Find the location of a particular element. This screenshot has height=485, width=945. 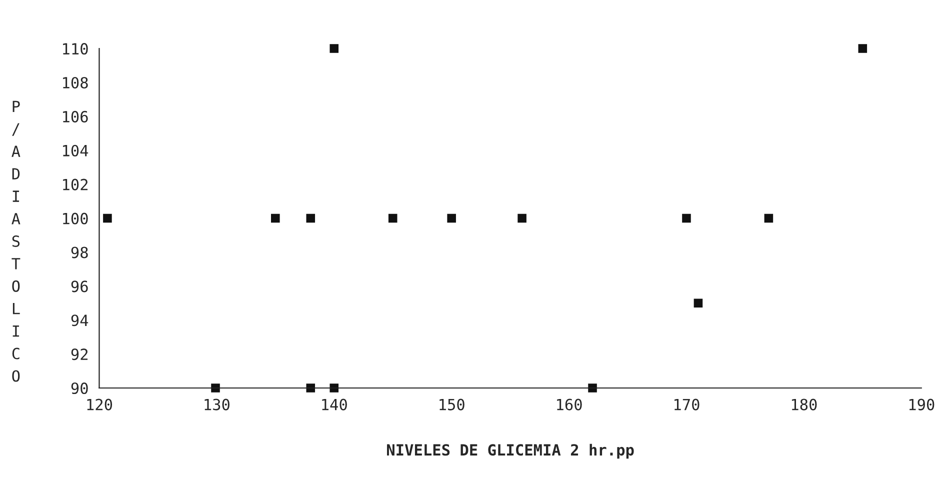

x-tick-label: 170 is located at coordinates (687, 404).